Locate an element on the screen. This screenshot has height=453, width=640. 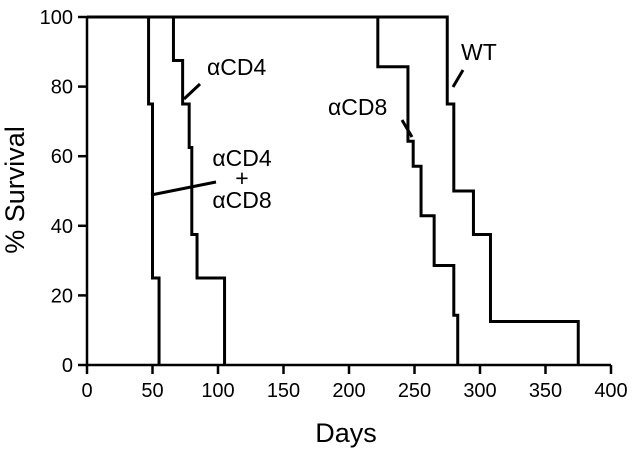
y-tick-label: 20 is located at coordinates (62, 296).